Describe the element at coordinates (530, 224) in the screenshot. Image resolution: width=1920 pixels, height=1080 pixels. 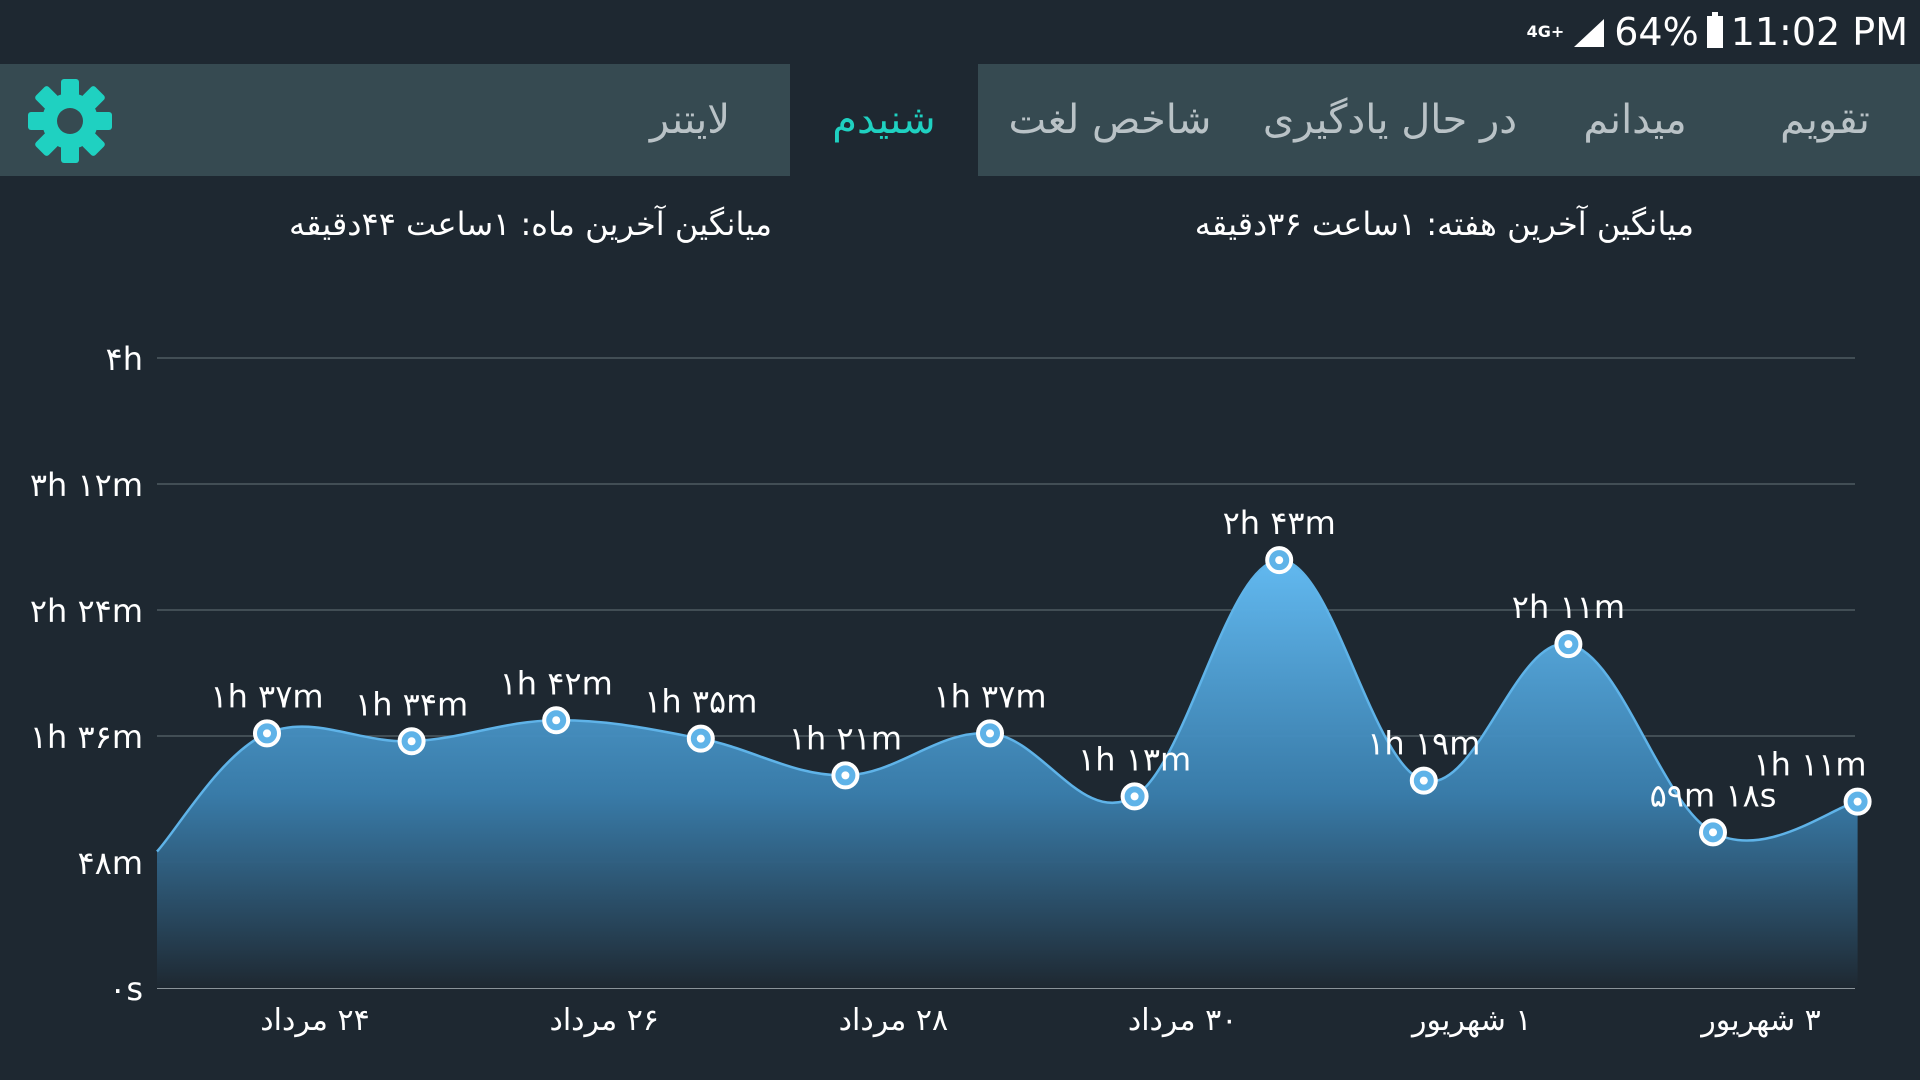
I see `month-average: میانگین آخرین ماه: ۱ساعت ۴۴دقیقه` at that location.